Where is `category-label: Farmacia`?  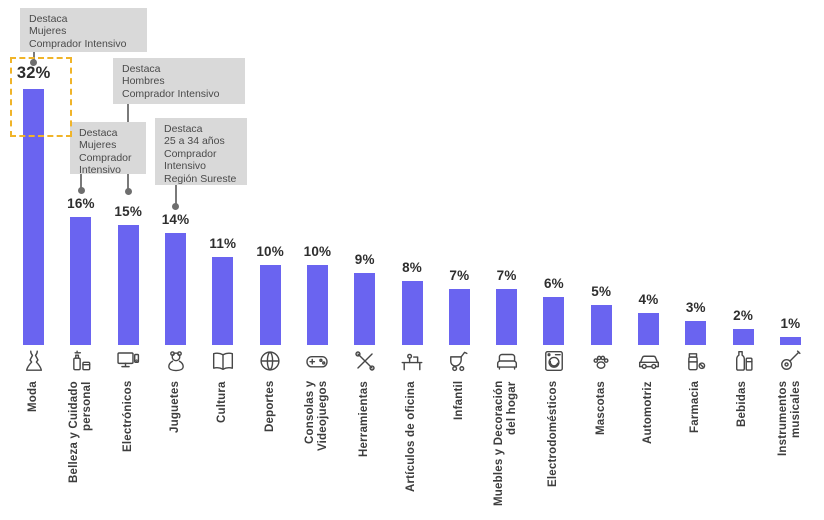
category-label: Farmacia is located at coordinates (695, 407).